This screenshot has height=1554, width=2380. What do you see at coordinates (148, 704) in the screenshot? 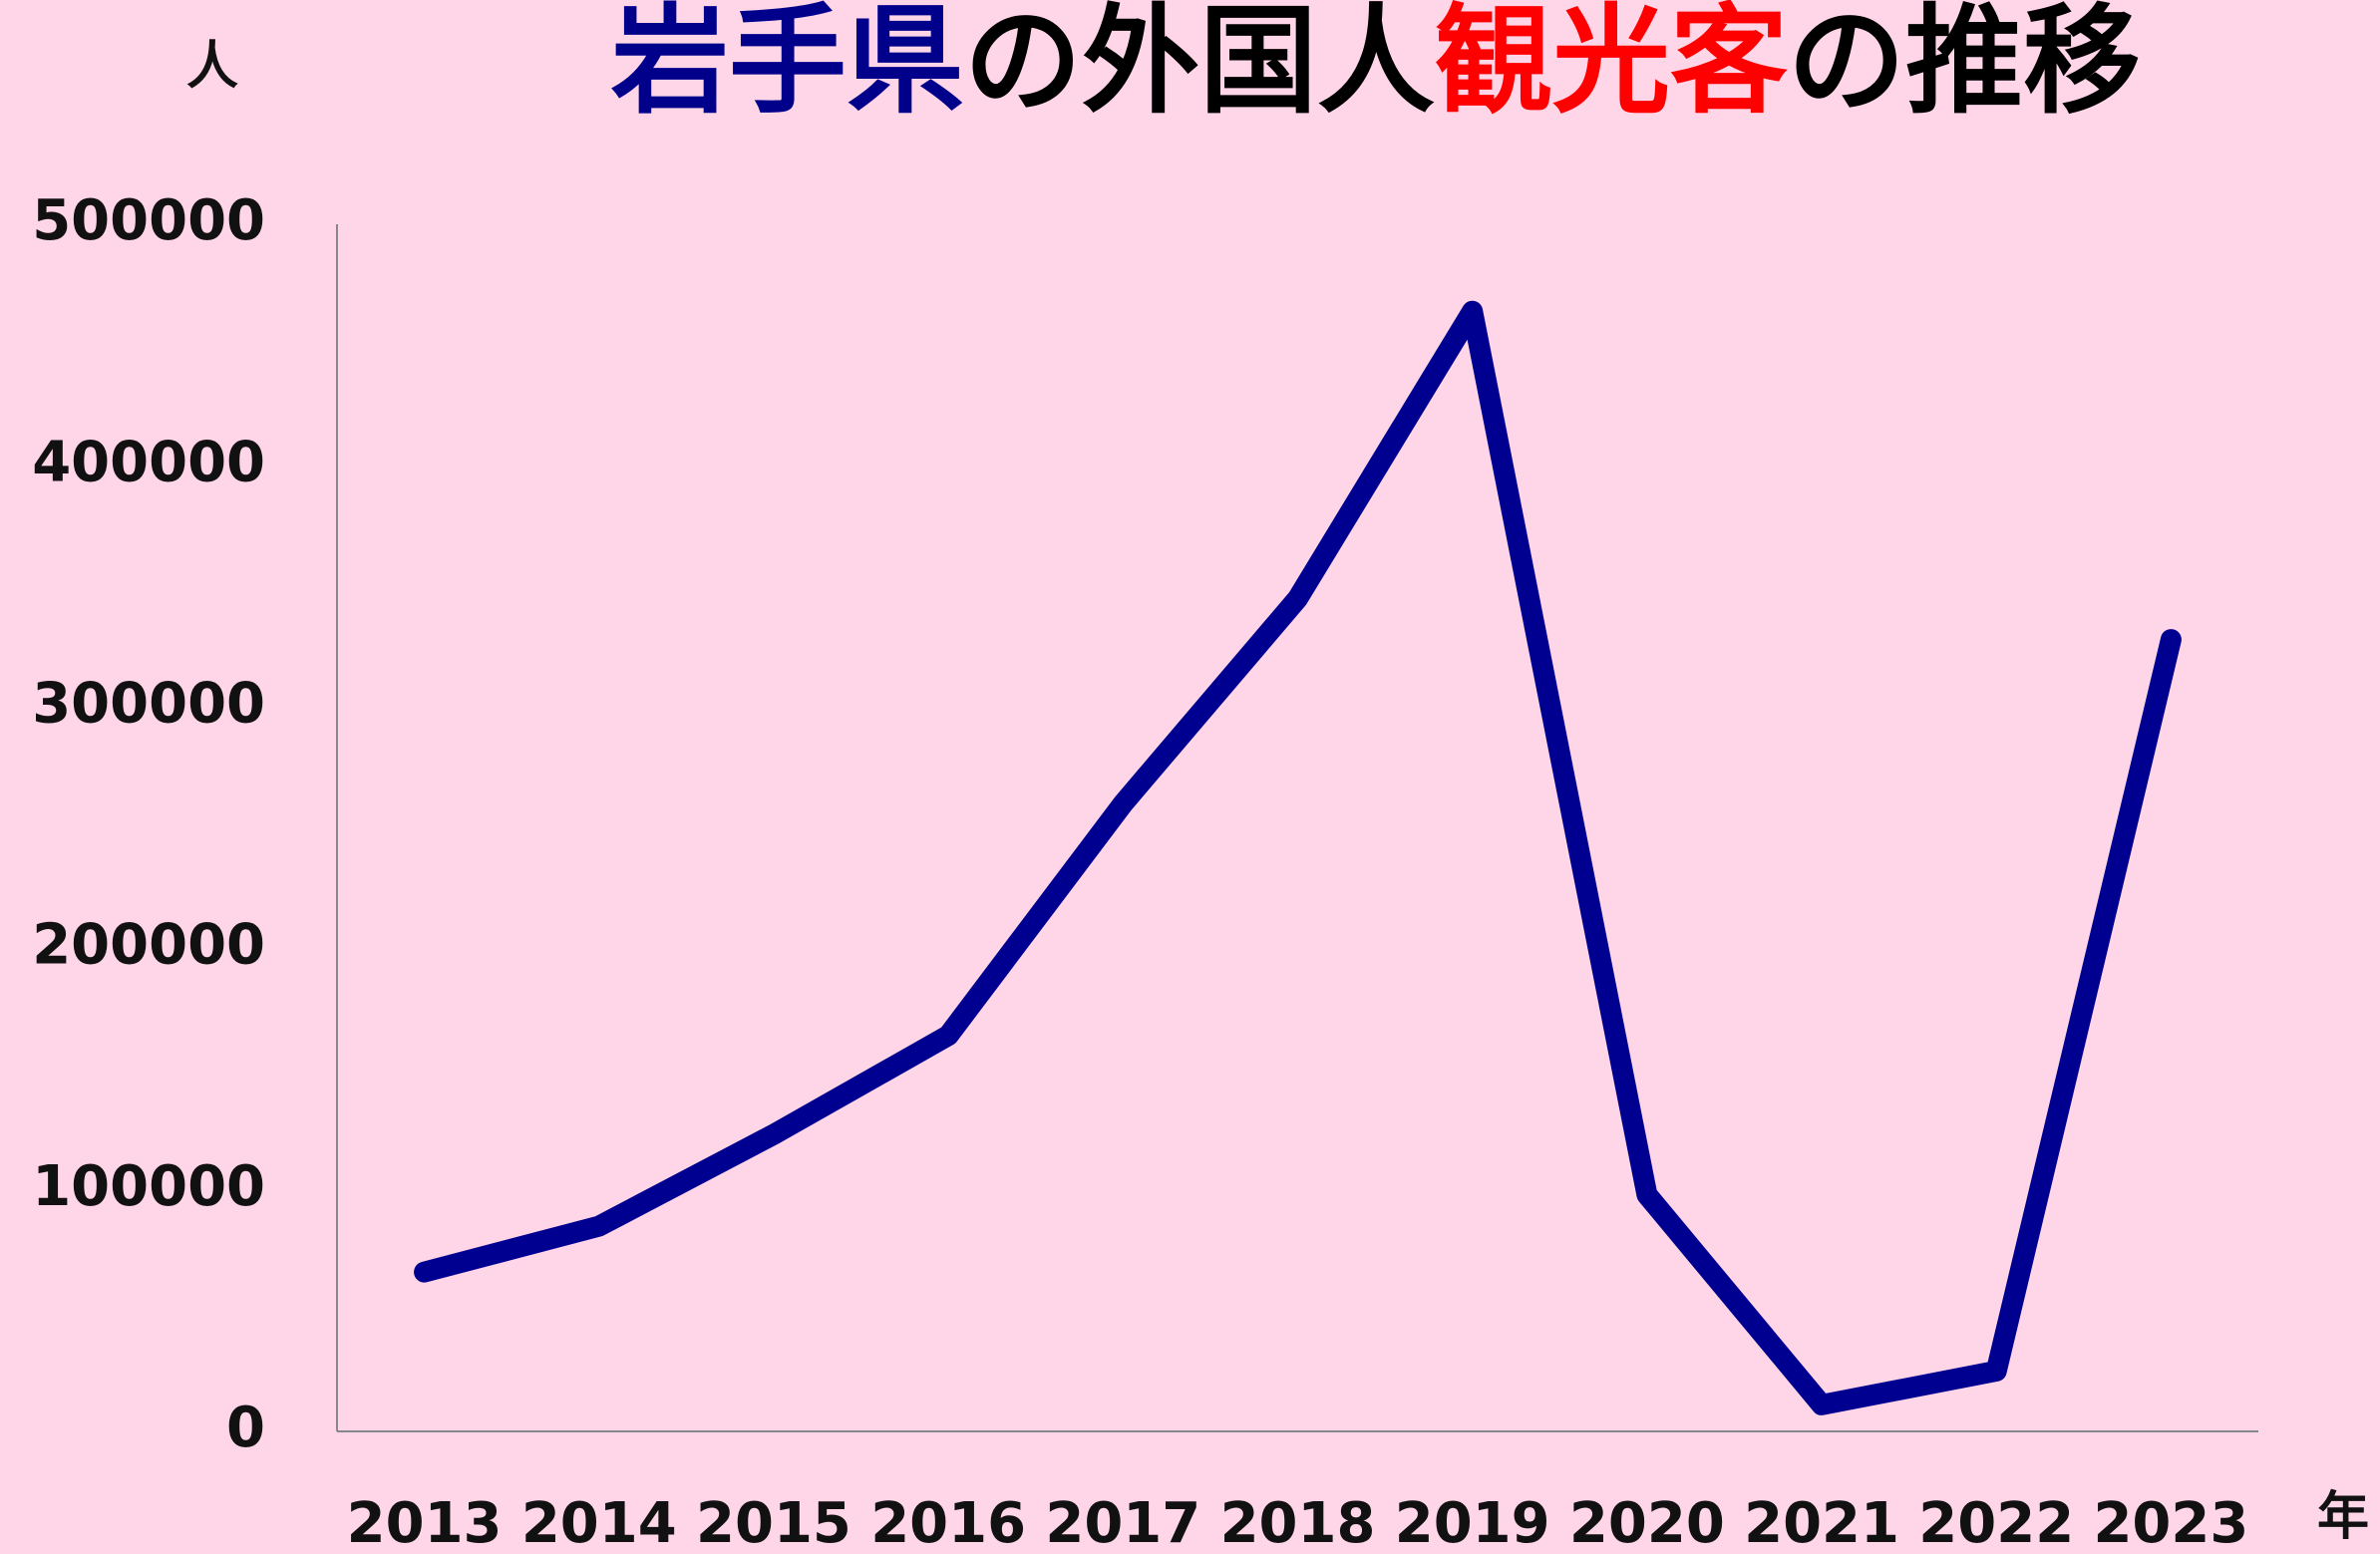
I see `y-tick-label: 300000` at bounding box center [148, 704].